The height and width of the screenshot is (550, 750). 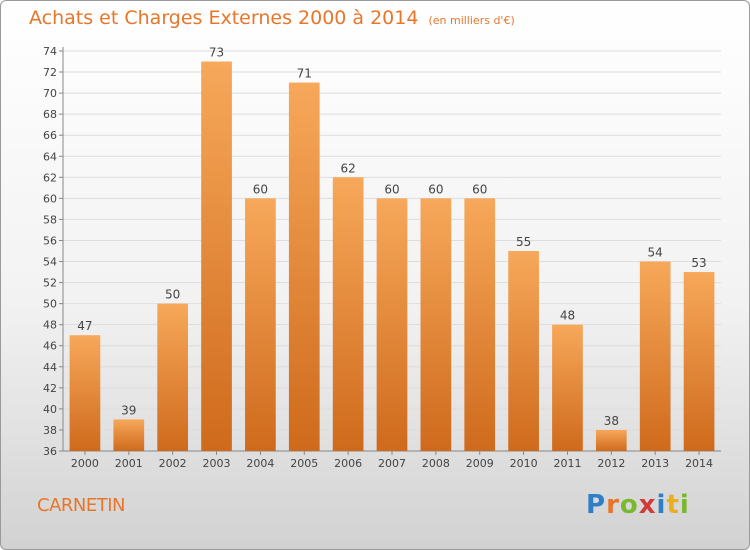 What do you see at coordinates (173, 377) in the screenshot?
I see `bar-2002` at bounding box center [173, 377].